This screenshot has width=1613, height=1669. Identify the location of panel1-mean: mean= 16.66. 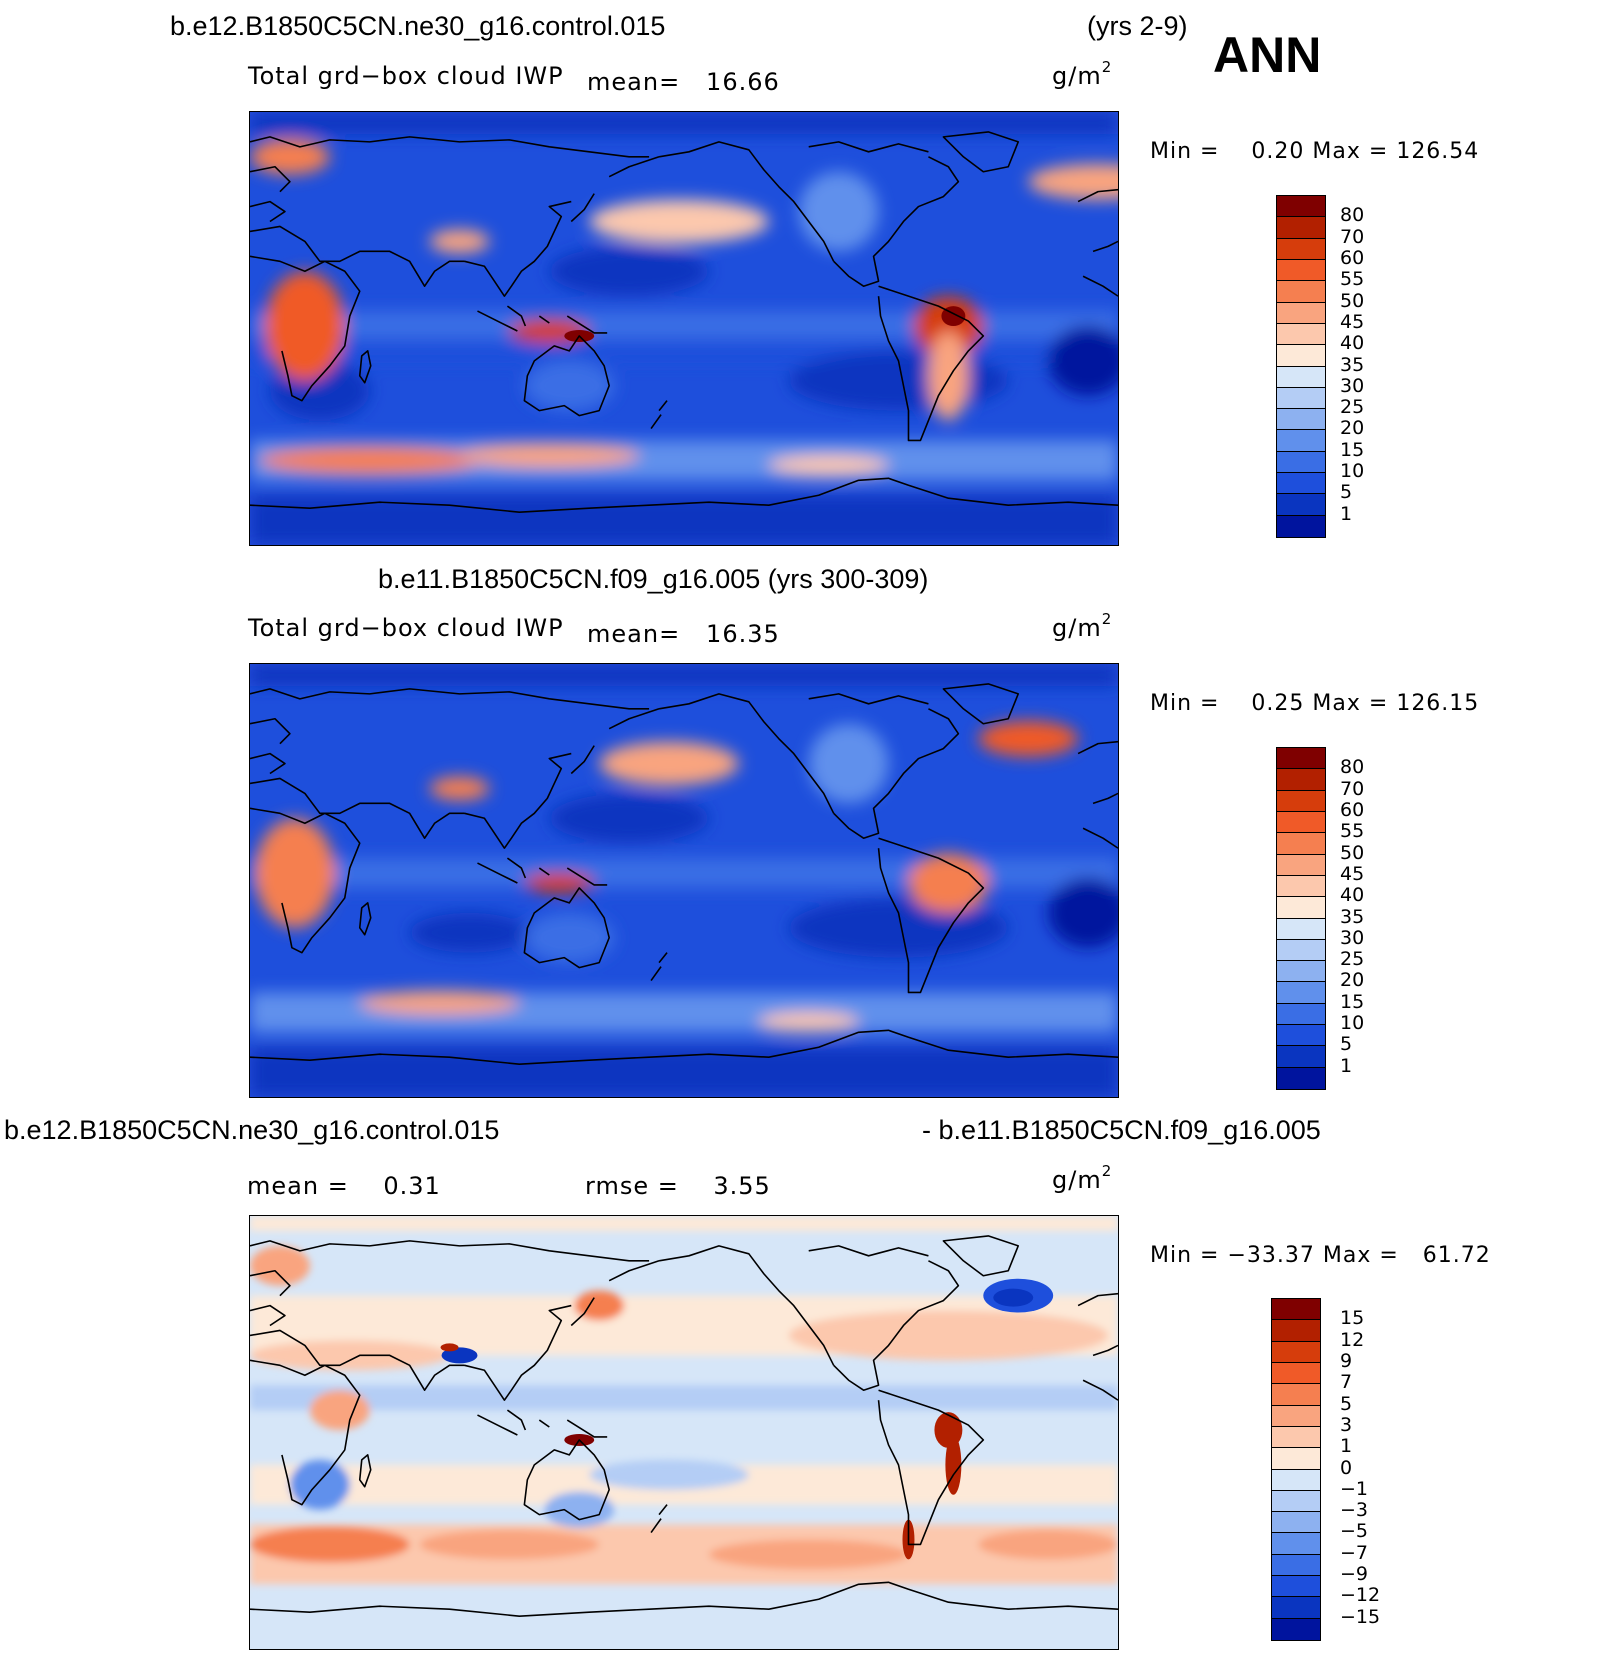
(683, 82).